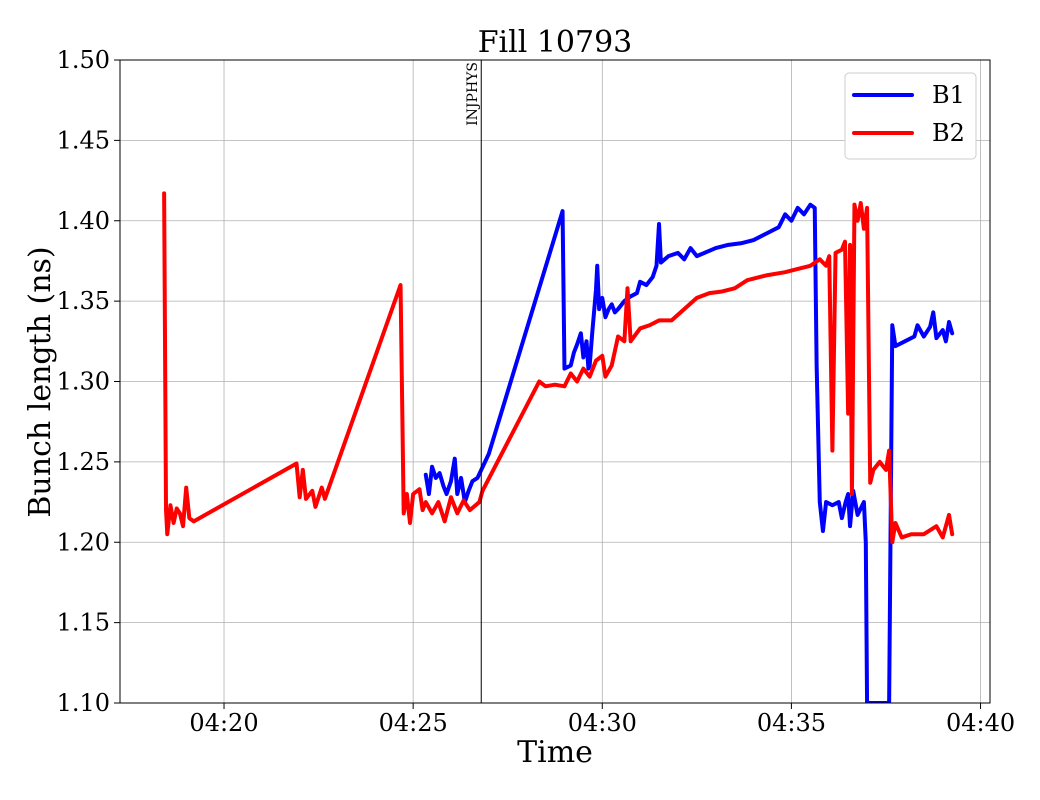 This screenshot has height=800, width=1040. I want to click on y-tick-label: 1.20, so click(83, 542).